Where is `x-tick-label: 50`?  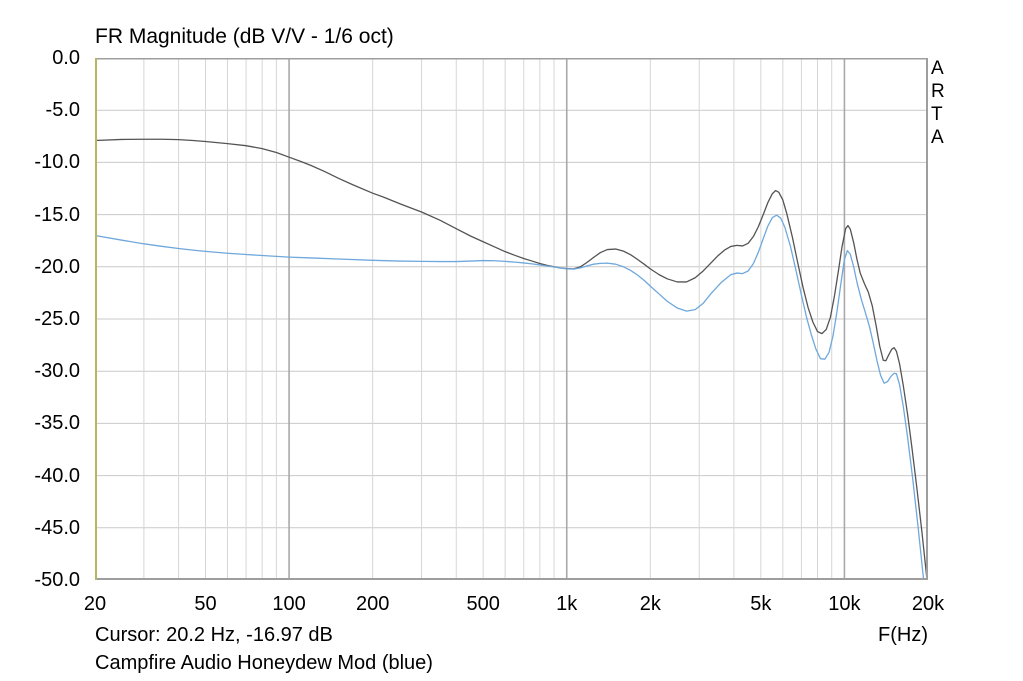
x-tick-label: 50 is located at coordinates (205, 604).